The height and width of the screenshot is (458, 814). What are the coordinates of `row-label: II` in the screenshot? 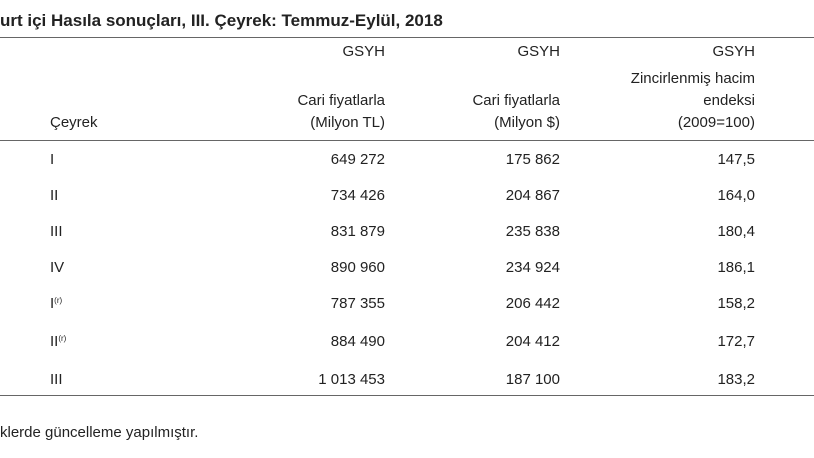 It's located at (54, 196).